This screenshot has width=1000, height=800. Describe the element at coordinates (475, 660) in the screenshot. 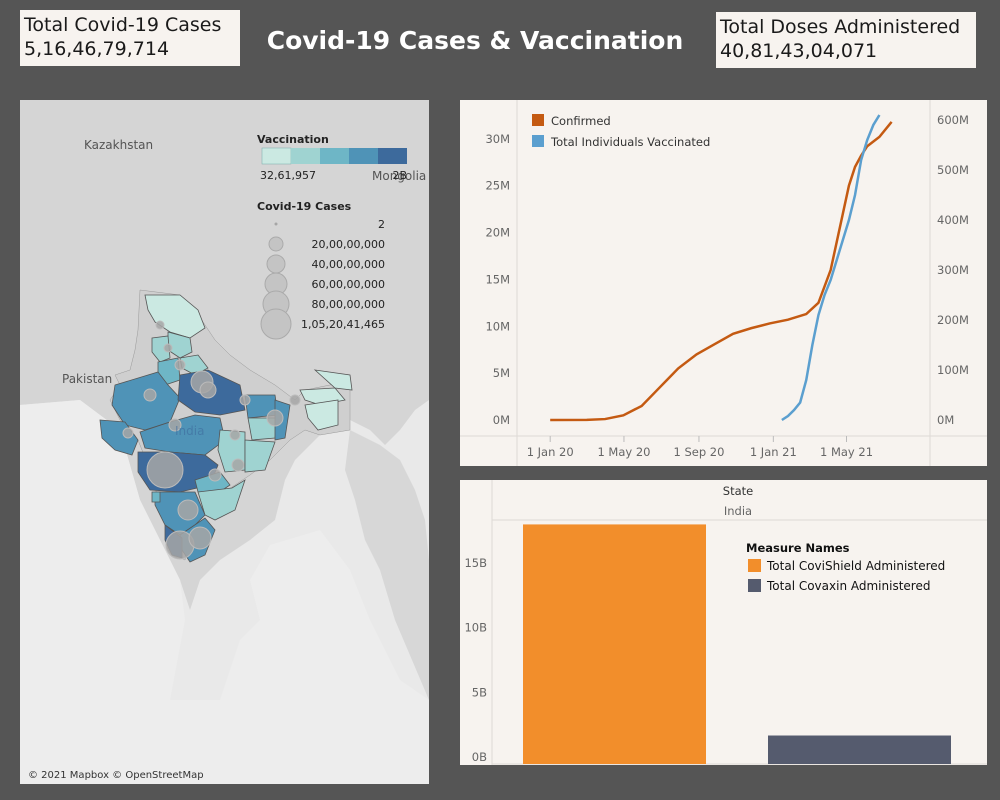

I see `bar-y-ticks: 0B 5B 10B 15B` at that location.